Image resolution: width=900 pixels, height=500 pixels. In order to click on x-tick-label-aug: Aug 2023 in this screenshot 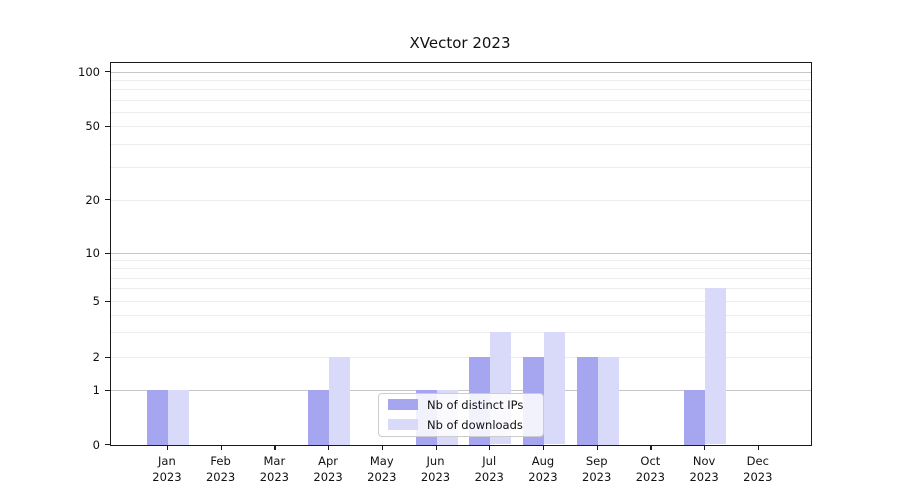, I will do `click(543, 469)`.